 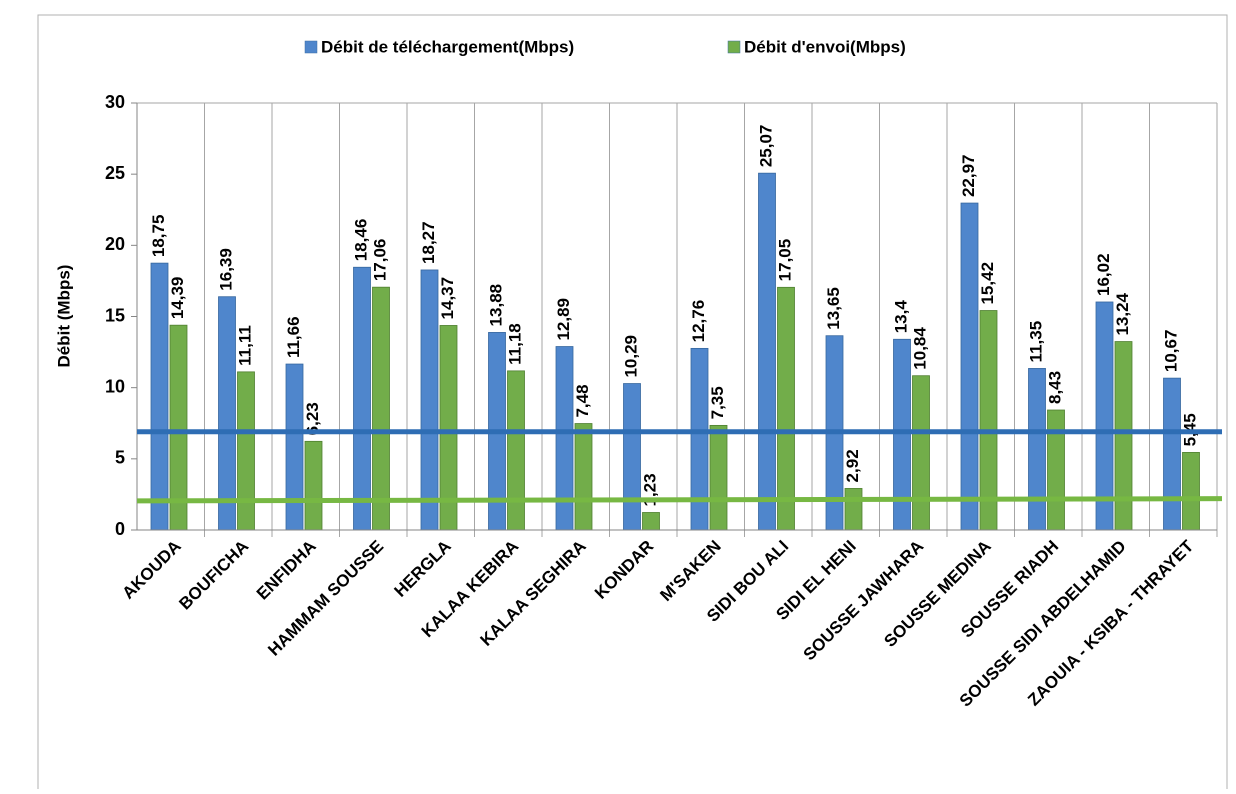 I want to click on legend-label: Débit d'envoi(Mbps), so click(x=825, y=46).